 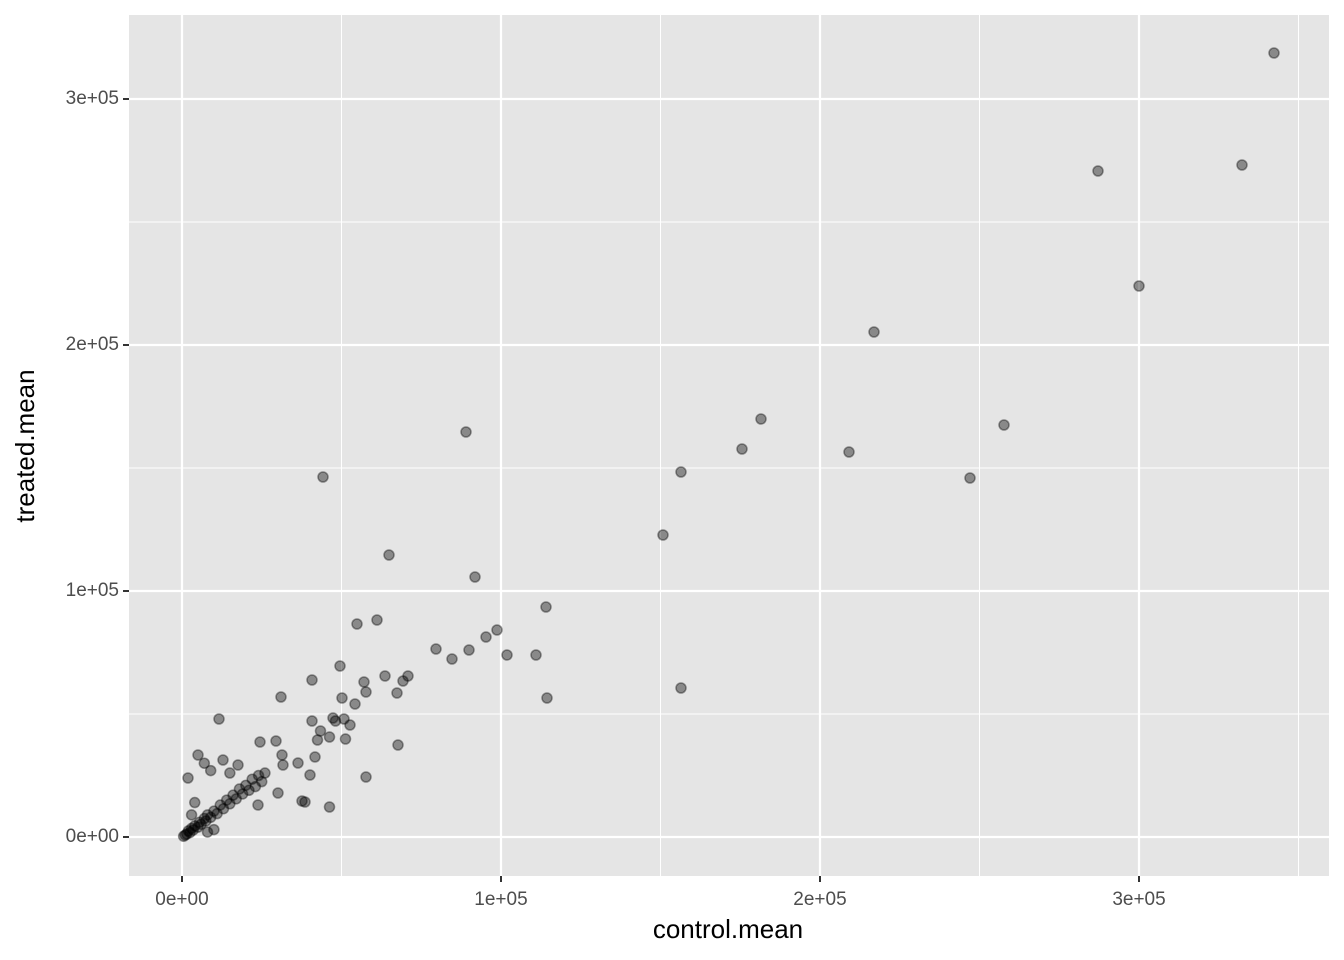 I want to click on x-tick-label: 2e+05, so click(x=819, y=899).